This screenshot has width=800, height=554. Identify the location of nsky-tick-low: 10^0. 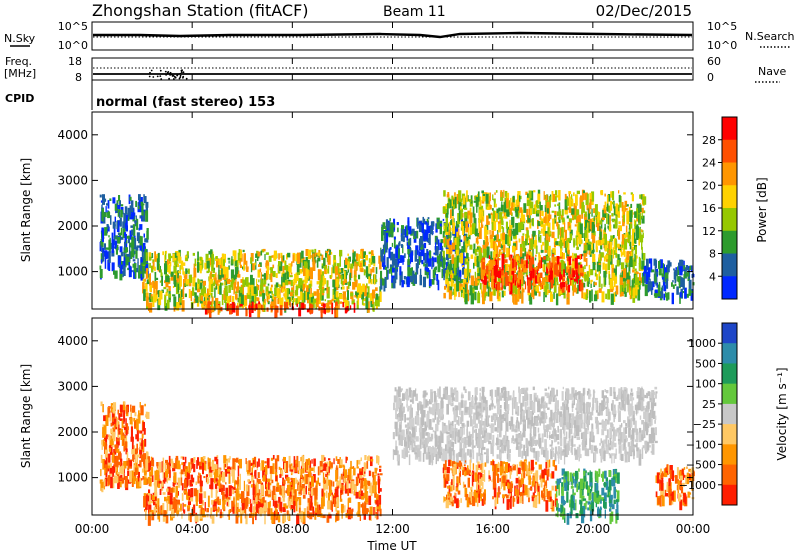
(73, 45).